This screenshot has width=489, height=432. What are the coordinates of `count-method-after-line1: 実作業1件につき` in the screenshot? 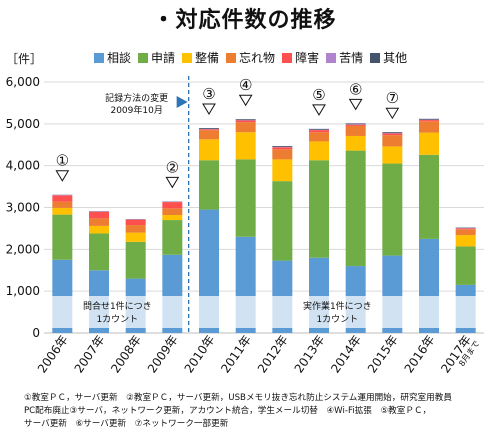 It's located at (337, 306).